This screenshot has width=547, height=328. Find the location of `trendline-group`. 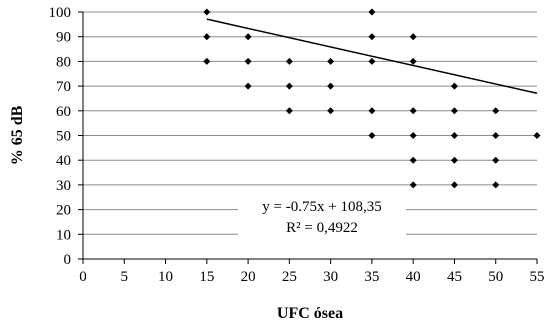

trendline-group is located at coordinates (372, 56).